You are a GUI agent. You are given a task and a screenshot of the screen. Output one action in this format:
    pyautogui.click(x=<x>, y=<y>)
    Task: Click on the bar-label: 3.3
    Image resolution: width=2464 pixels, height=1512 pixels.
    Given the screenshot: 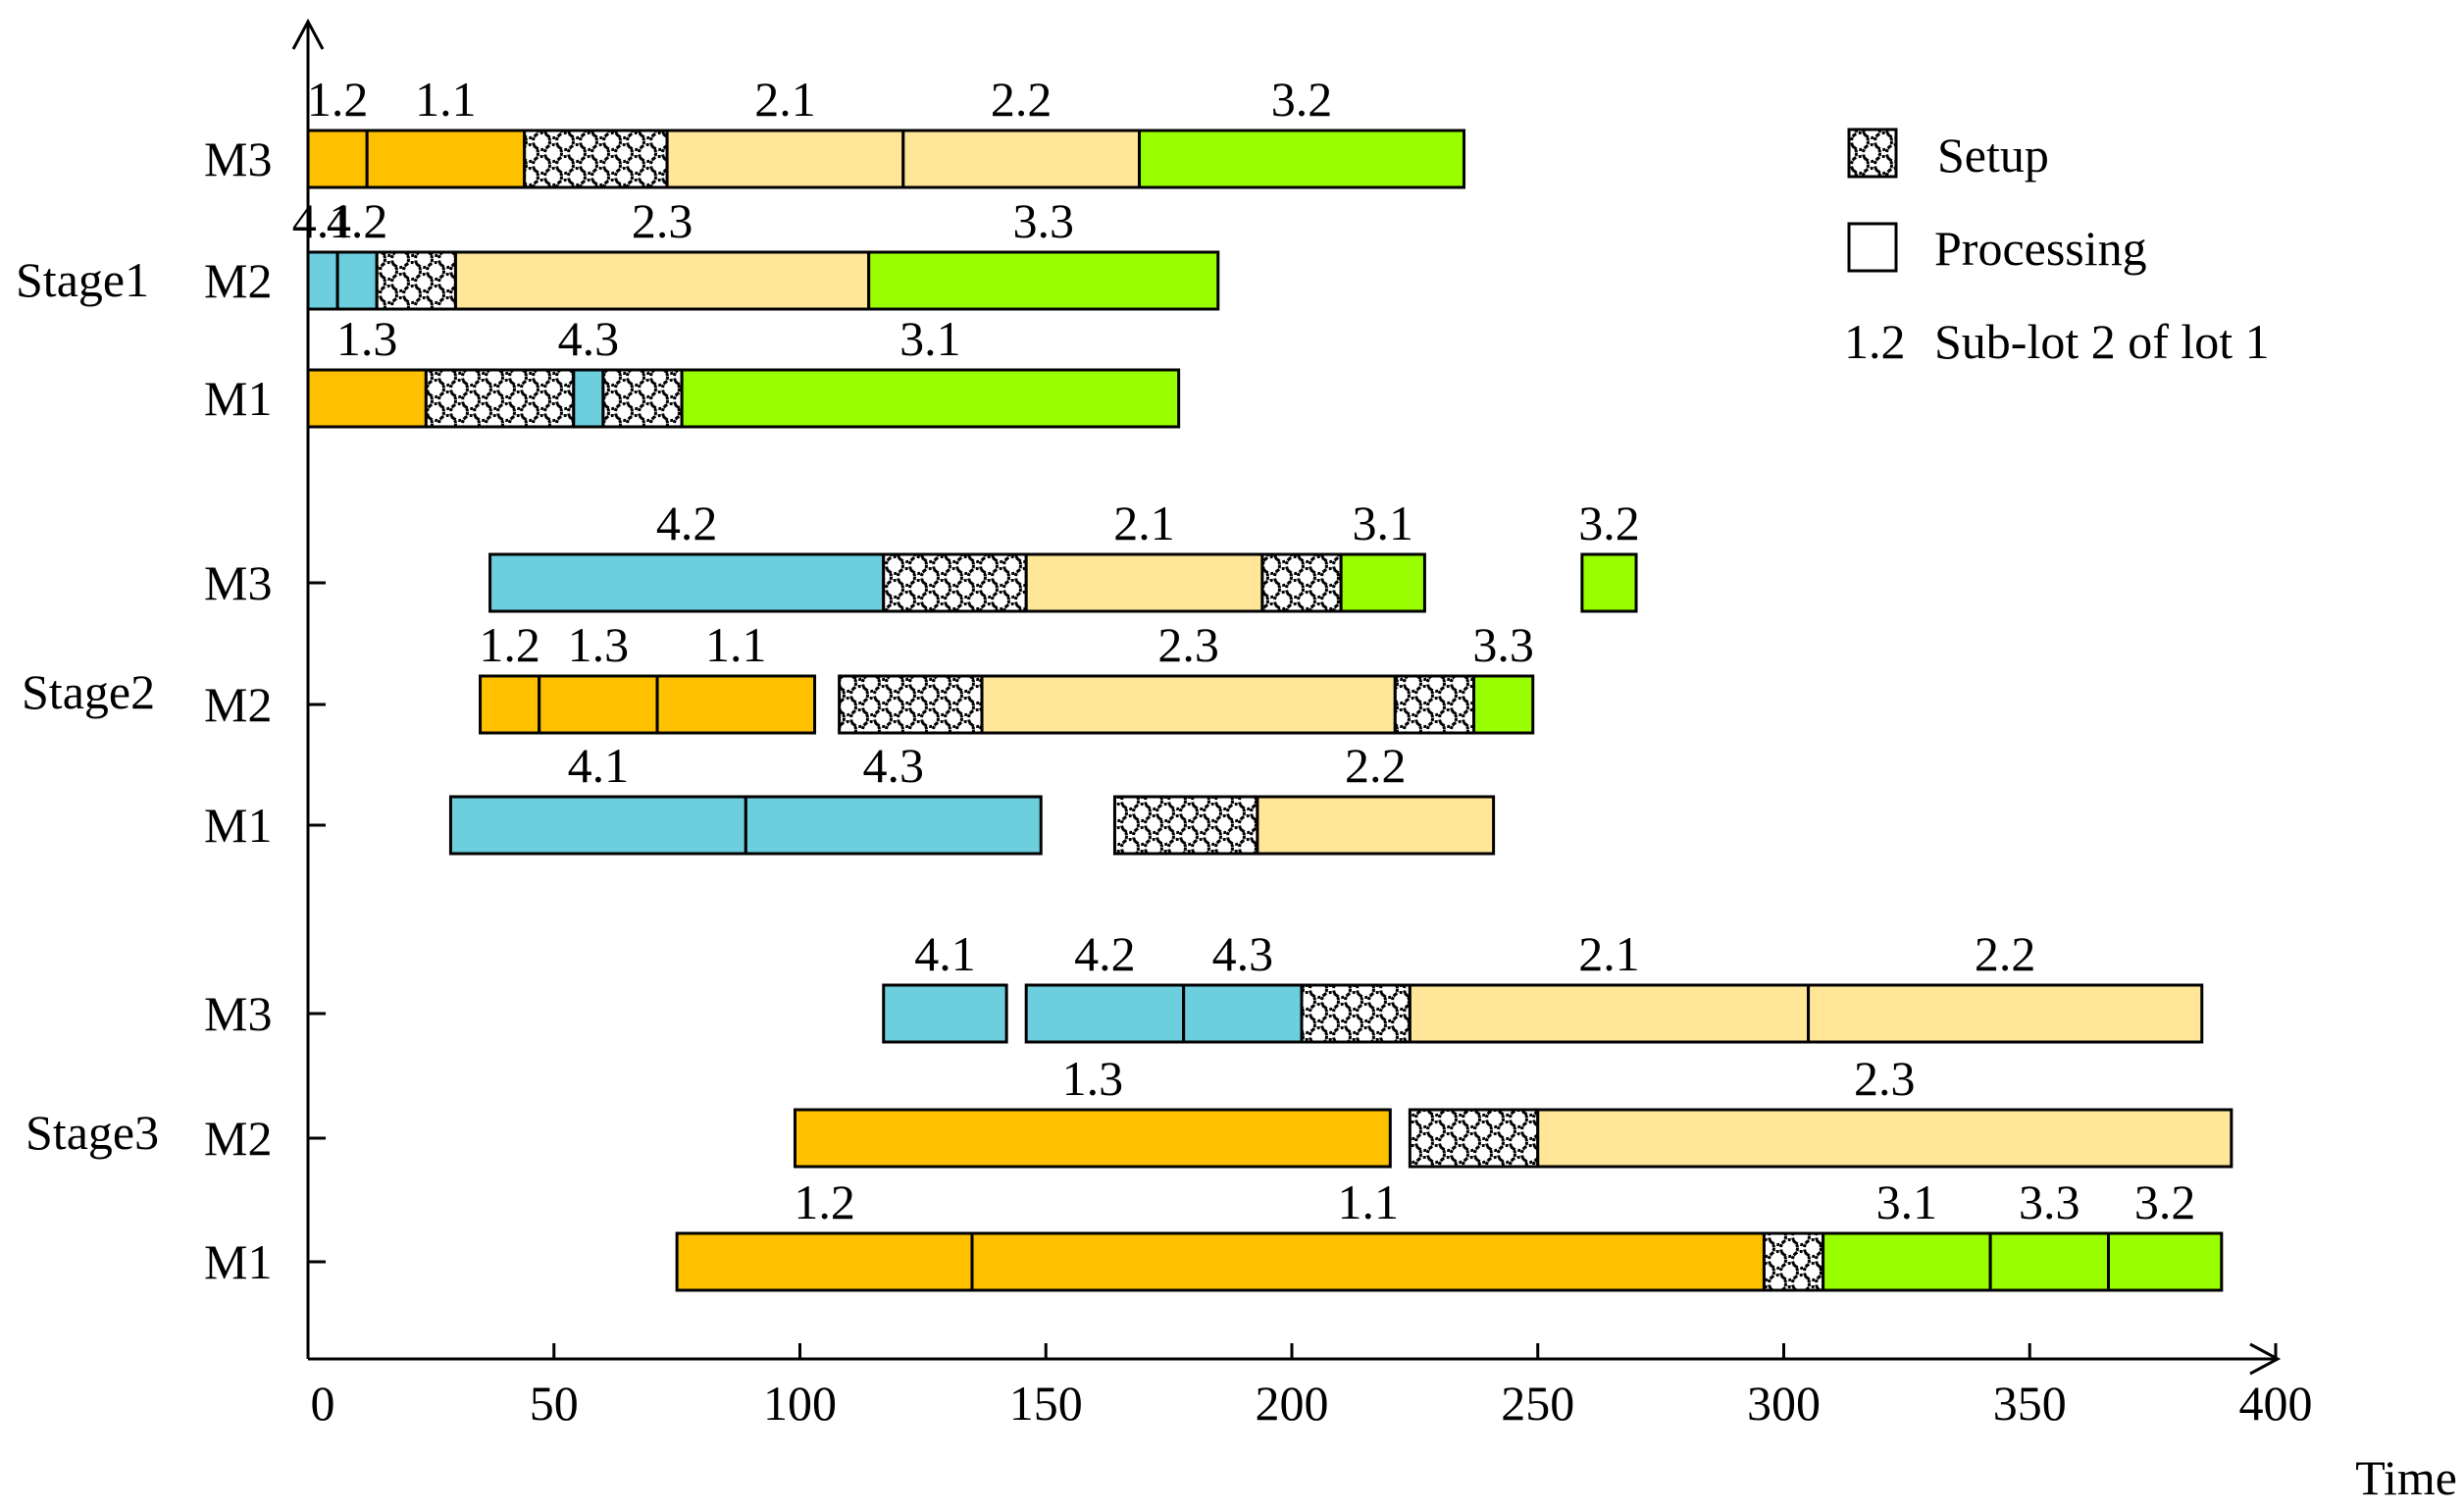 What is the action you would take?
    pyautogui.click(x=2049, y=1201)
    